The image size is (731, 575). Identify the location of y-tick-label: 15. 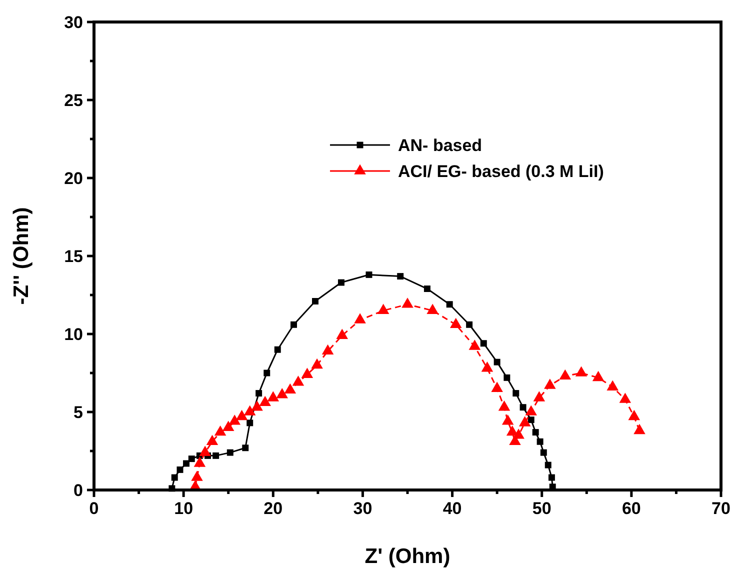
(73, 256).